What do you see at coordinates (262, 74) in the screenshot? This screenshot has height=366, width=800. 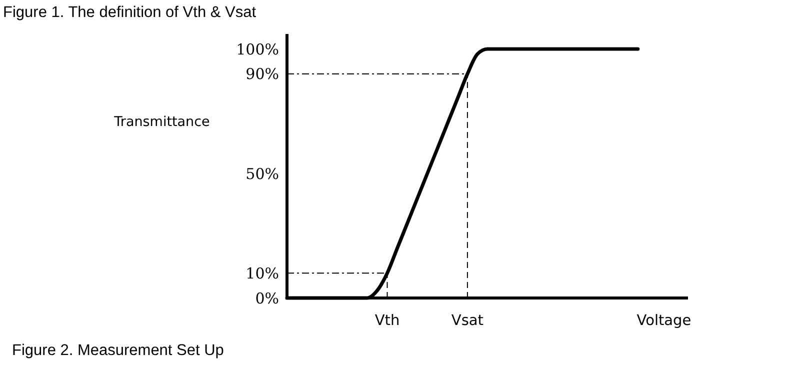 I see `y-tick-label: 90%` at bounding box center [262, 74].